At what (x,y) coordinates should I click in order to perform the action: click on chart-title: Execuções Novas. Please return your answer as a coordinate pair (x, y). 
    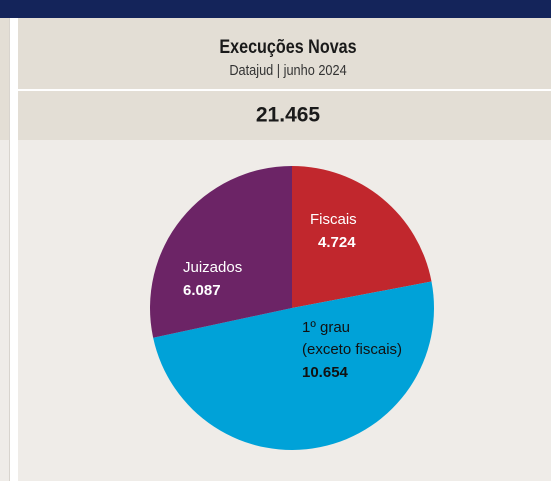
    Looking at the image, I should click on (287, 47).